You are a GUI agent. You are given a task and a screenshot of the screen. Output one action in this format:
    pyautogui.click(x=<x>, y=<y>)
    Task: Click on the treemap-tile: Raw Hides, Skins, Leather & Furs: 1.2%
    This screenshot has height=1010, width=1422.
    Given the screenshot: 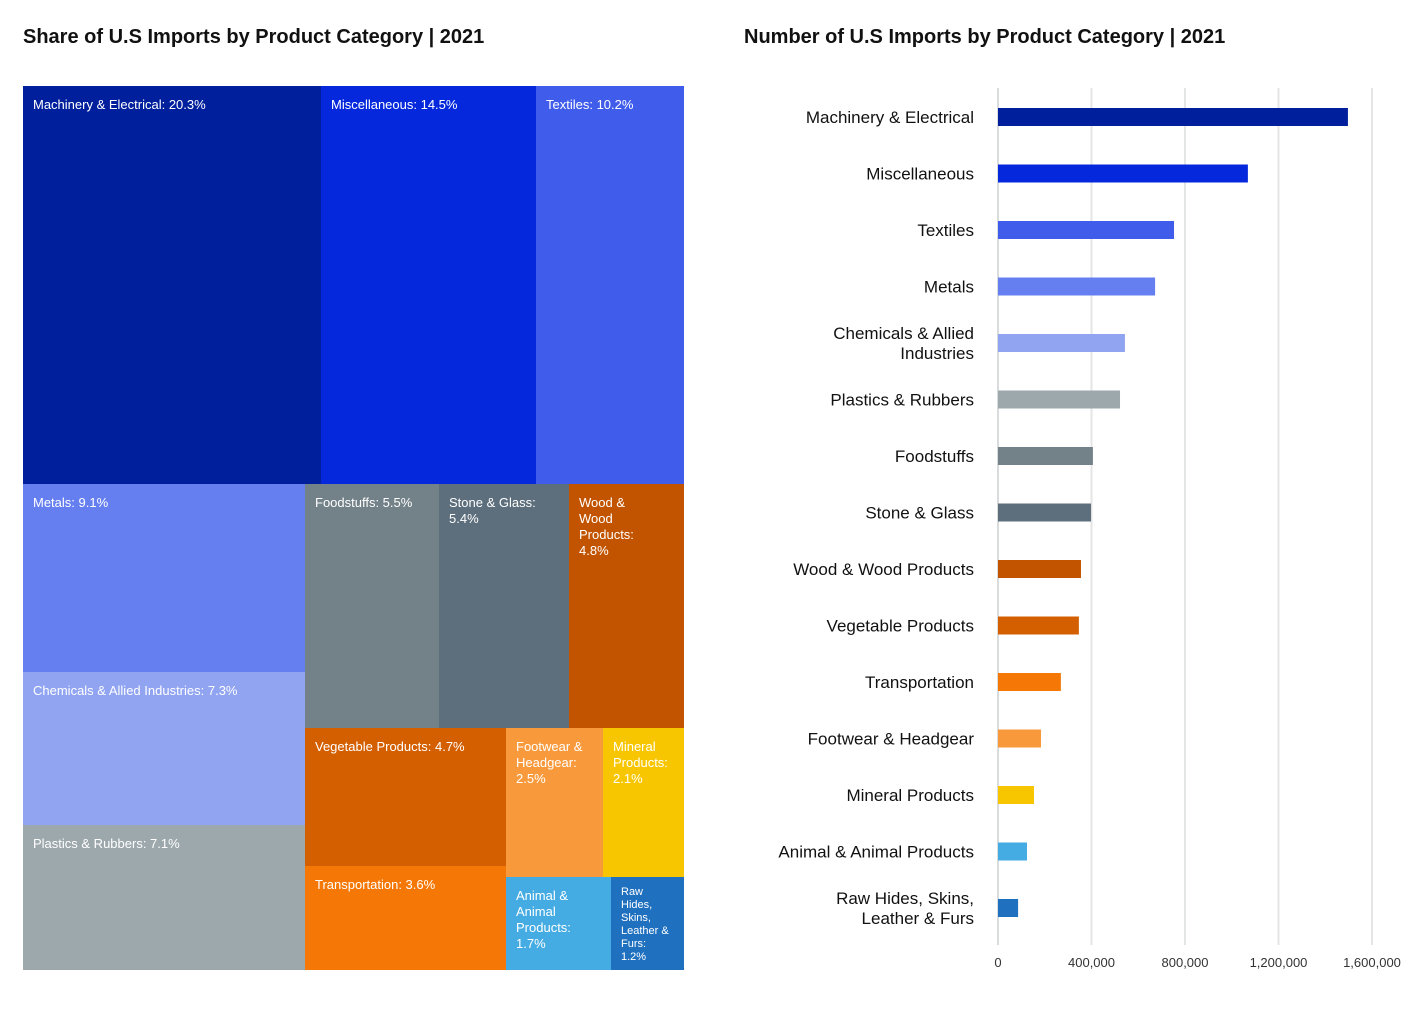 What is the action you would take?
    pyautogui.click(x=647, y=923)
    